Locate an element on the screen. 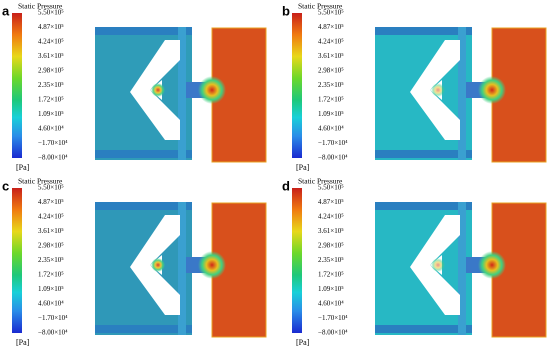 The image size is (550, 349). inlet-region is located at coordinates (519, 270).